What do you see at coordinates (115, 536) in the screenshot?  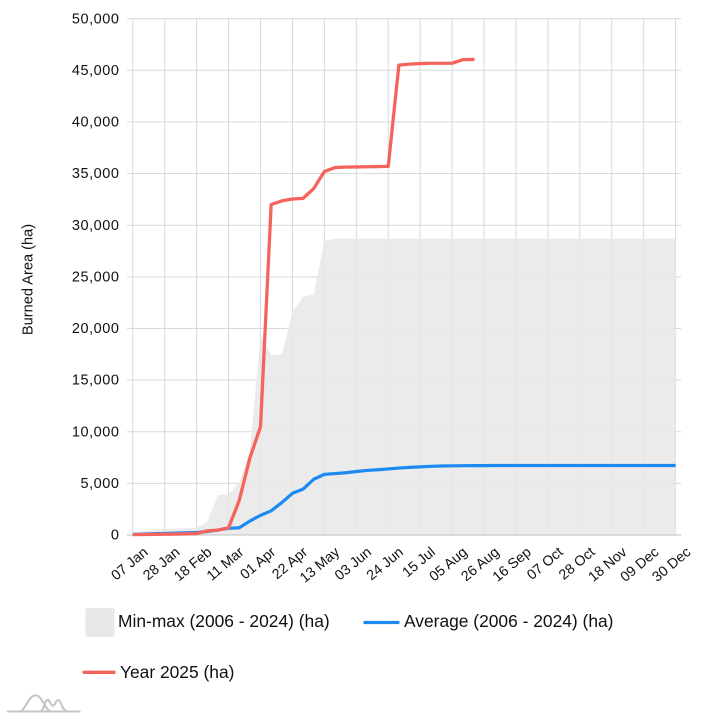 I see `svg-text: 0` at bounding box center [115, 536].